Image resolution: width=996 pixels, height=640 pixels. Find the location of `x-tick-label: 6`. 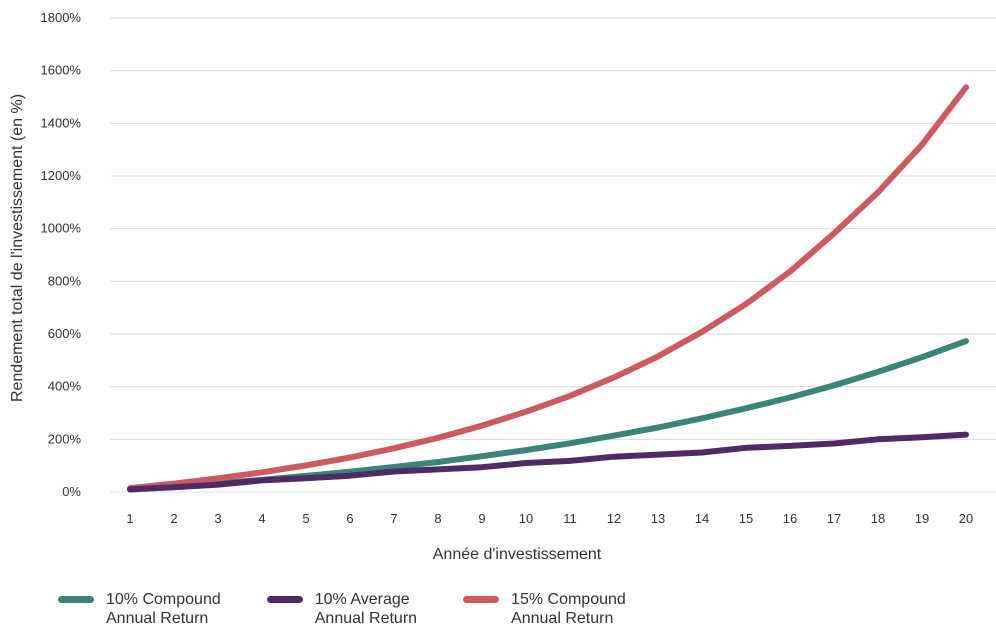

x-tick-label: 6 is located at coordinates (349, 518).